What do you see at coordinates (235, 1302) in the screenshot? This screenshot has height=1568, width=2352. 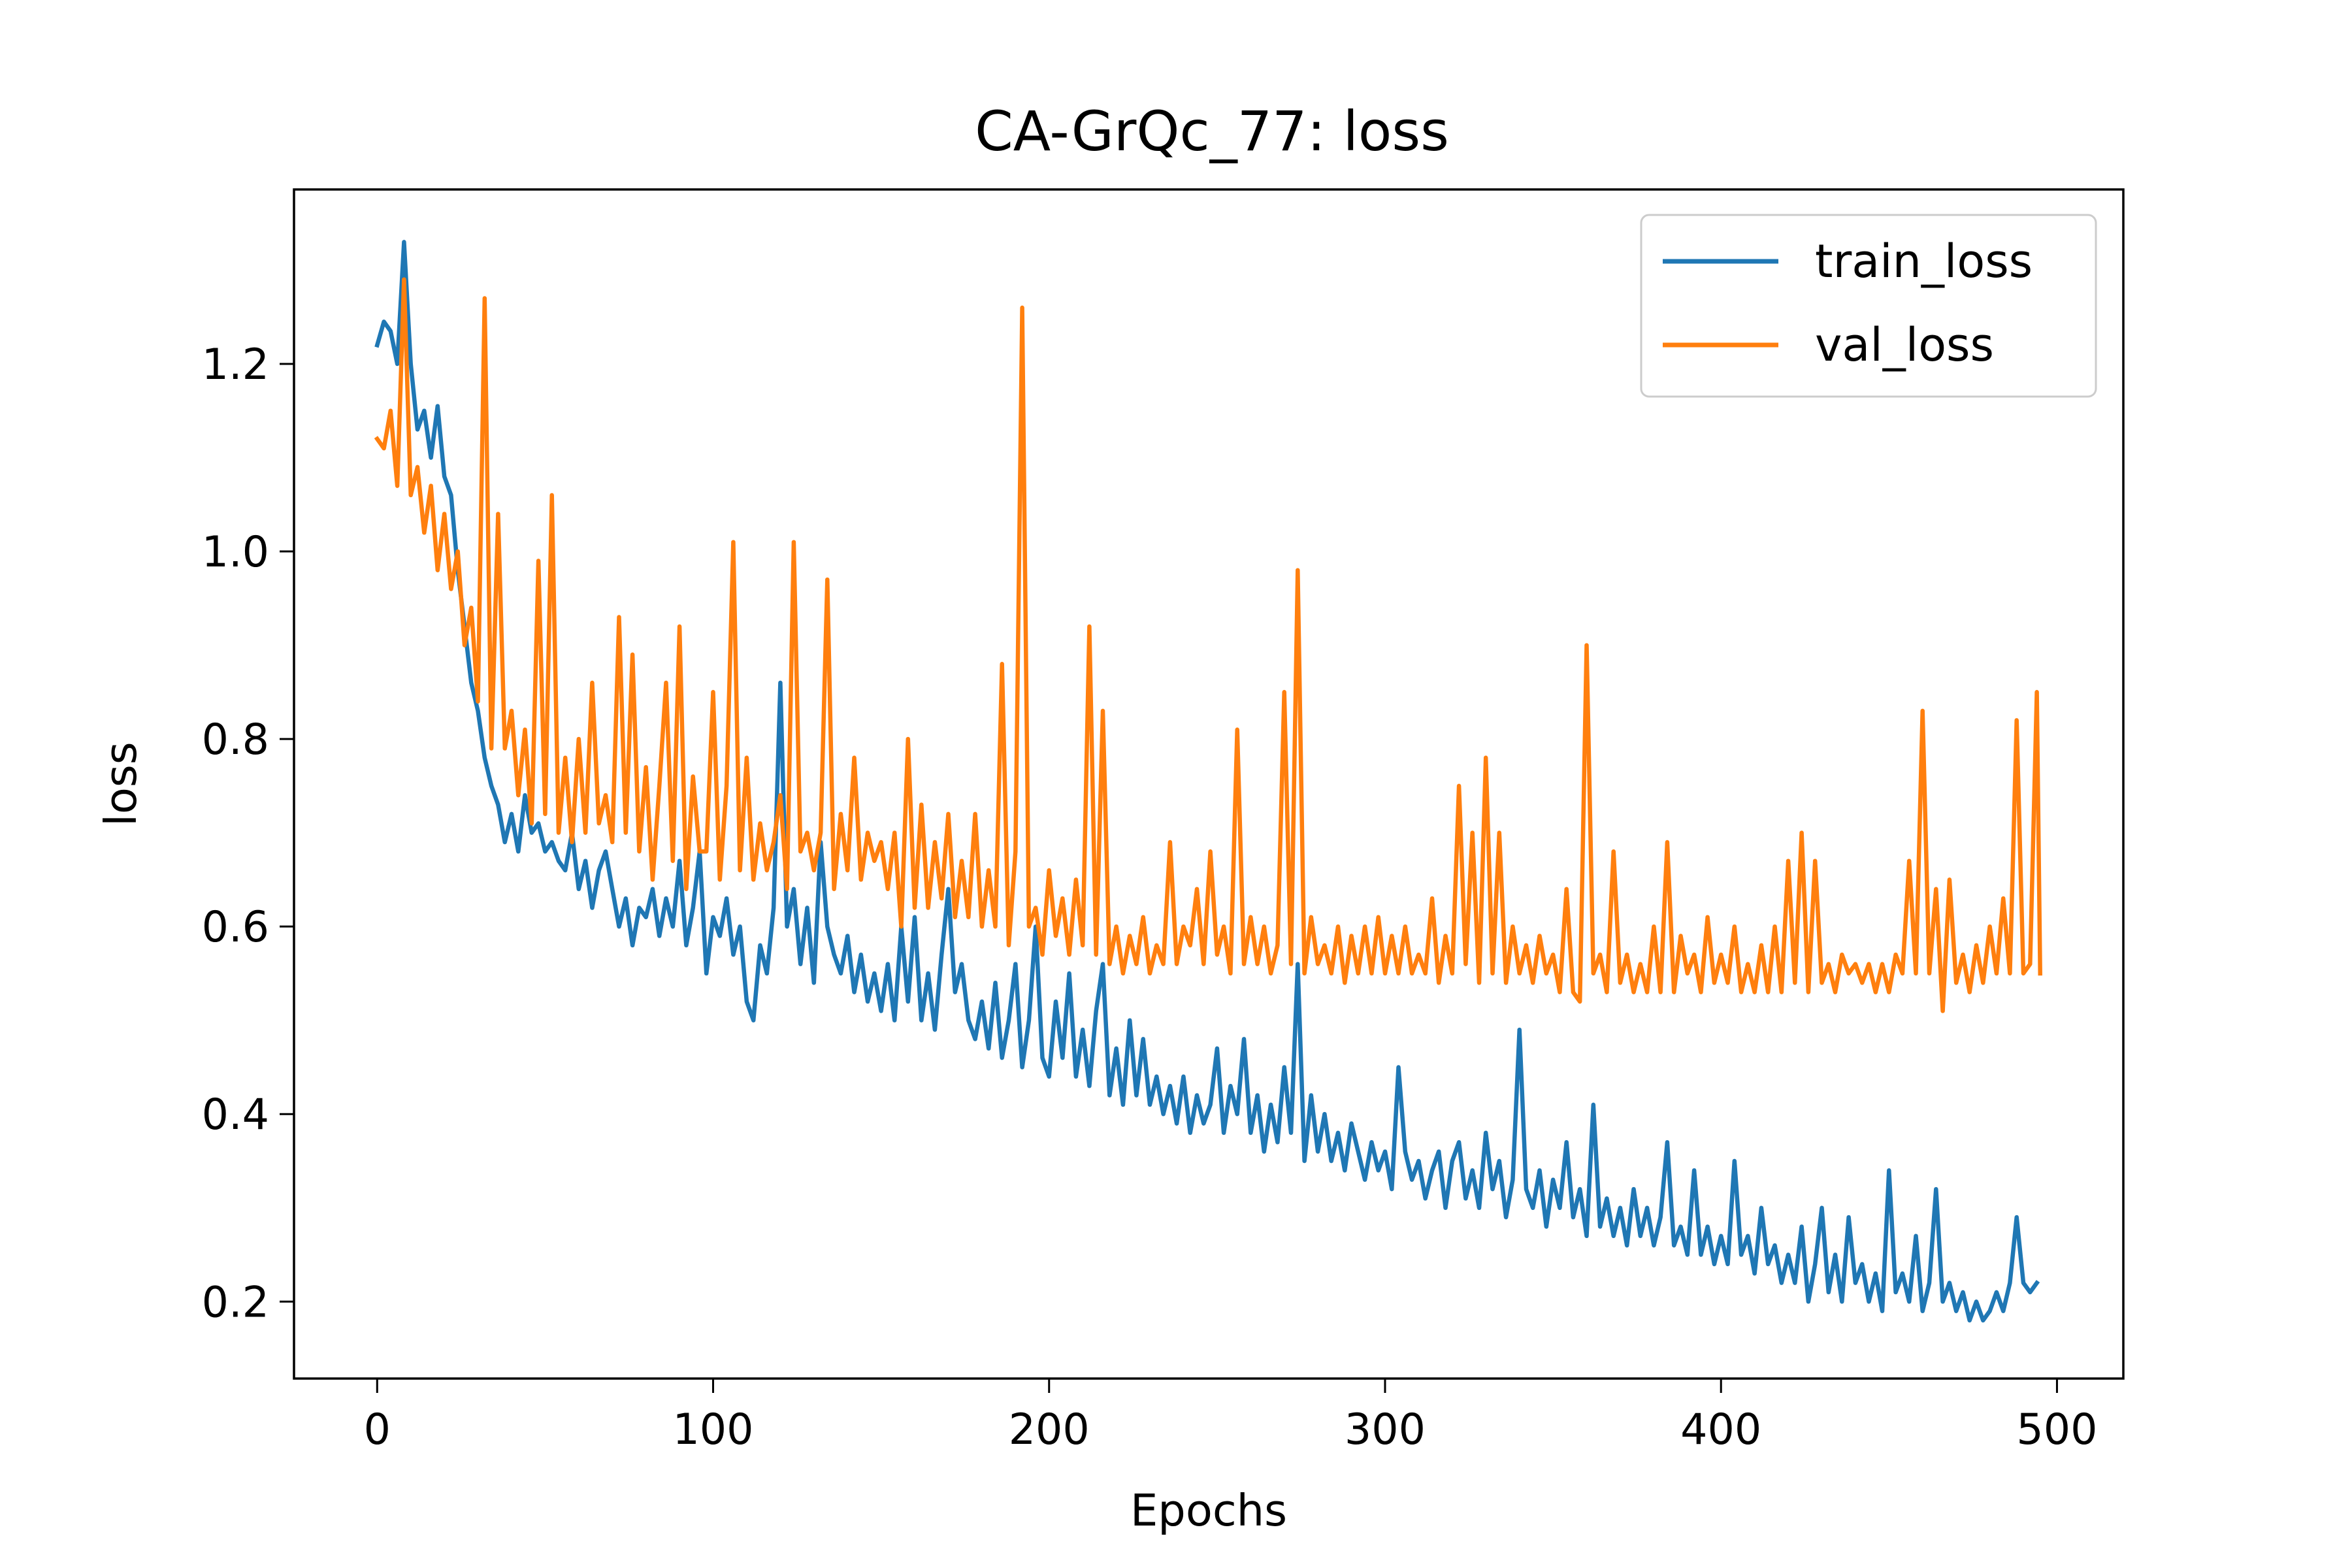 I see `y-tick-label: 0.2` at bounding box center [235, 1302].